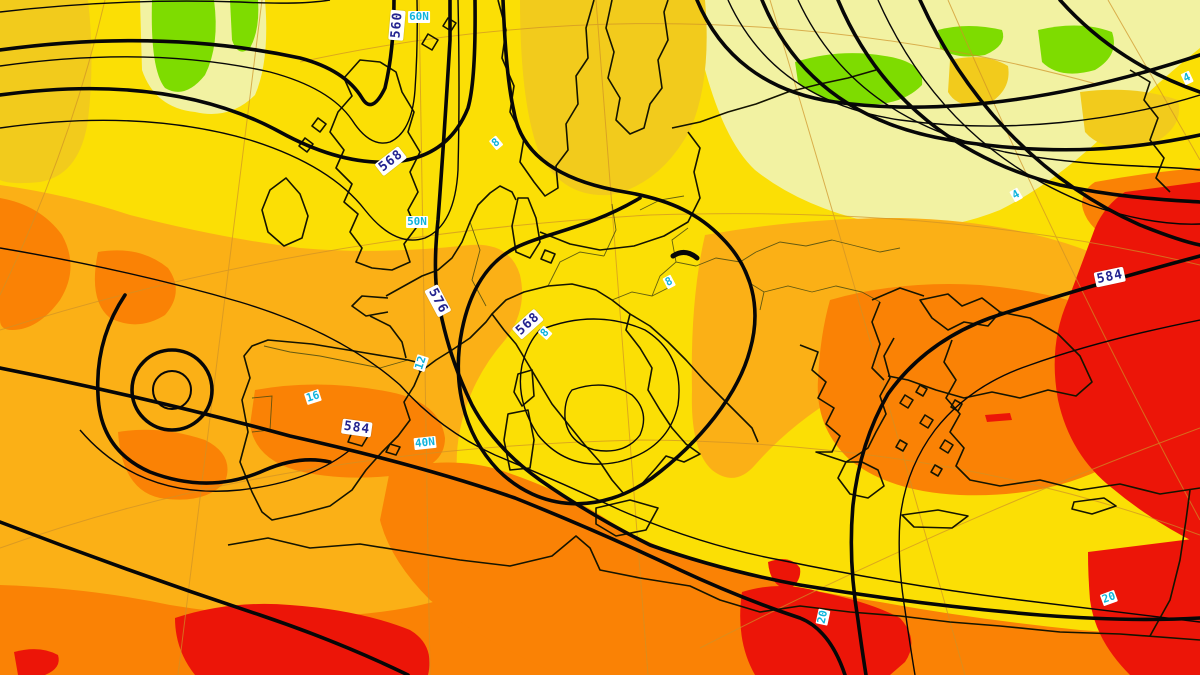 The width and height of the screenshot is (1200, 675). I want to click on contour-label-560: 560, so click(397, 25).